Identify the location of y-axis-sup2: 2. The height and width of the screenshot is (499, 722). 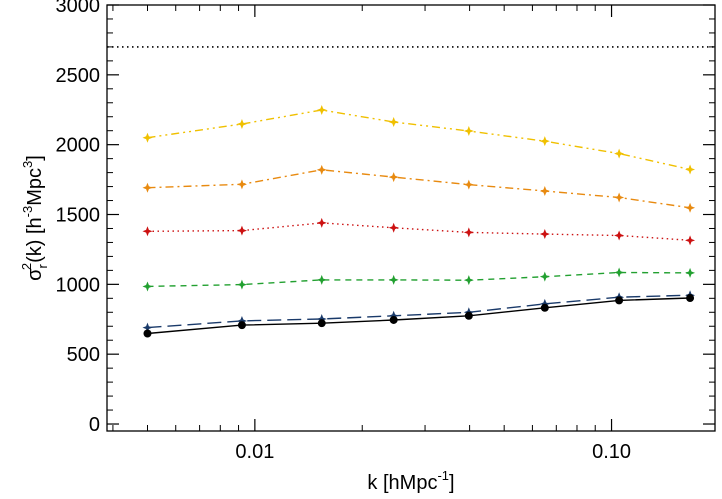
(26, 266).